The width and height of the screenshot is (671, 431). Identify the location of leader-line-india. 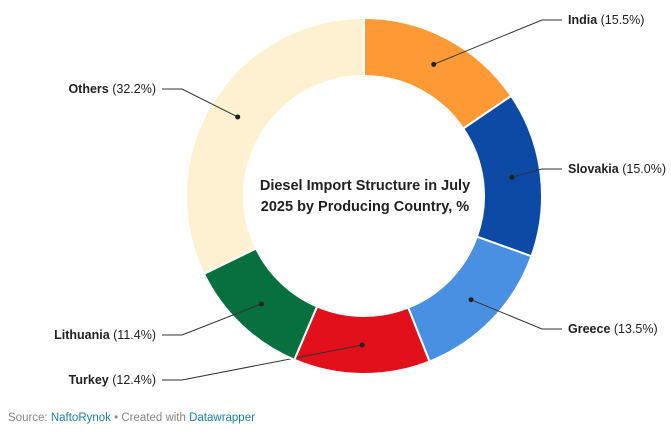
(497, 42).